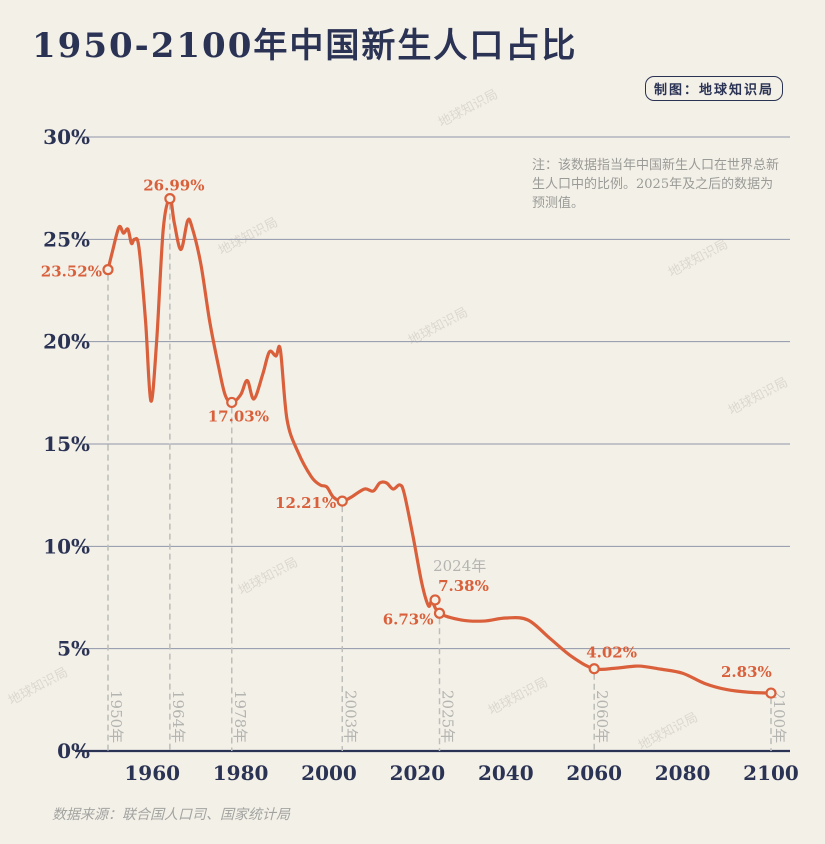  I want to click on x-tick-label: 1960, so click(152, 773).